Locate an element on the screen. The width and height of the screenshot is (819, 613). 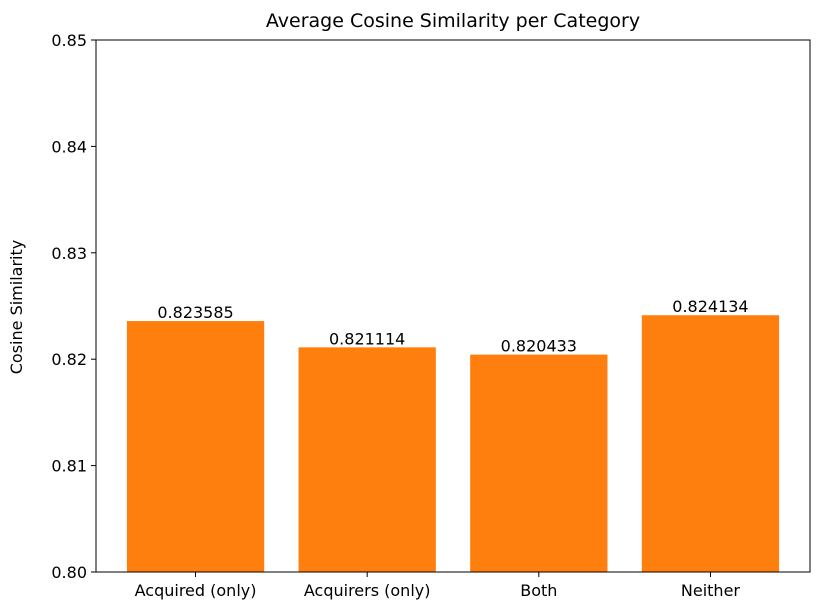
x-tick-label-1: Acquirers (only) is located at coordinates (367, 590).